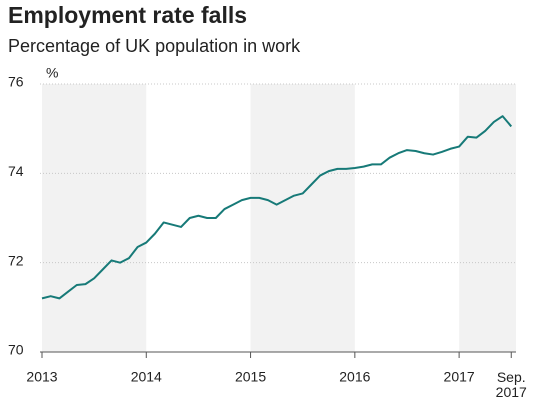 The width and height of the screenshot is (546, 407). What do you see at coordinates (52, 73) in the screenshot?
I see `y-unit: %` at bounding box center [52, 73].